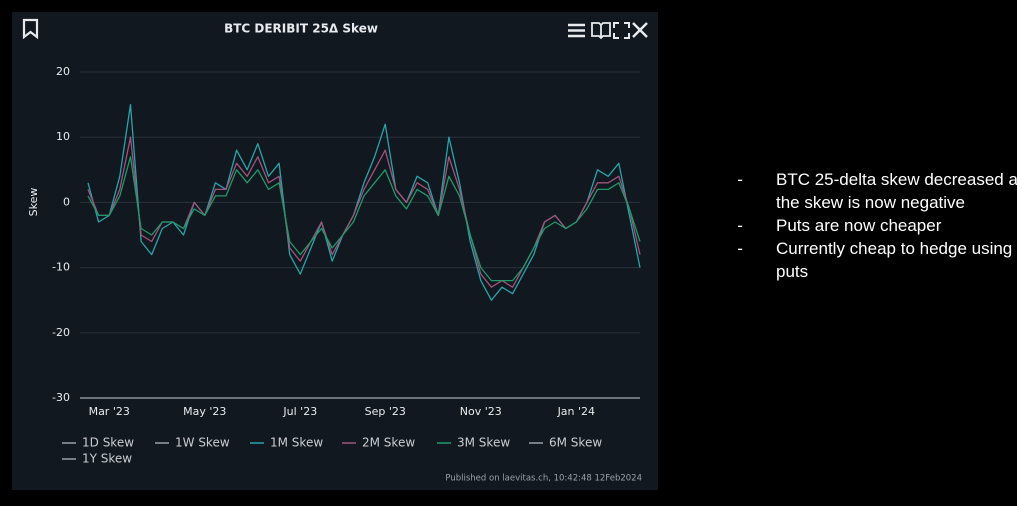  Describe the element at coordinates (202, 443) in the screenshot. I see `legend-label: 1W Skew` at that location.